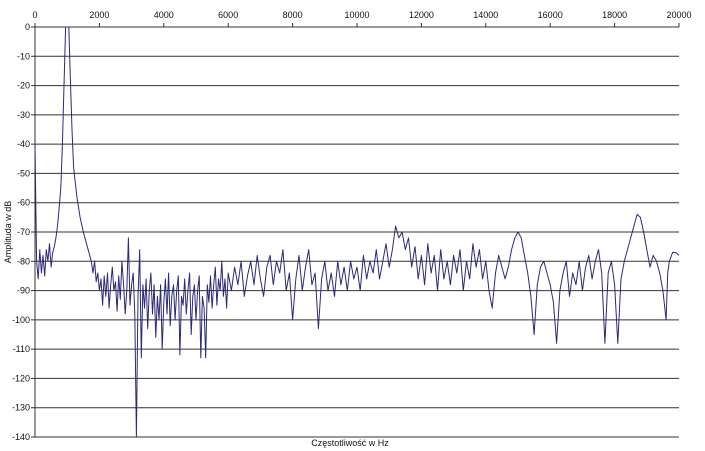 The image size is (705, 451). I want to click on x-tick-label: 8000, so click(293, 15).